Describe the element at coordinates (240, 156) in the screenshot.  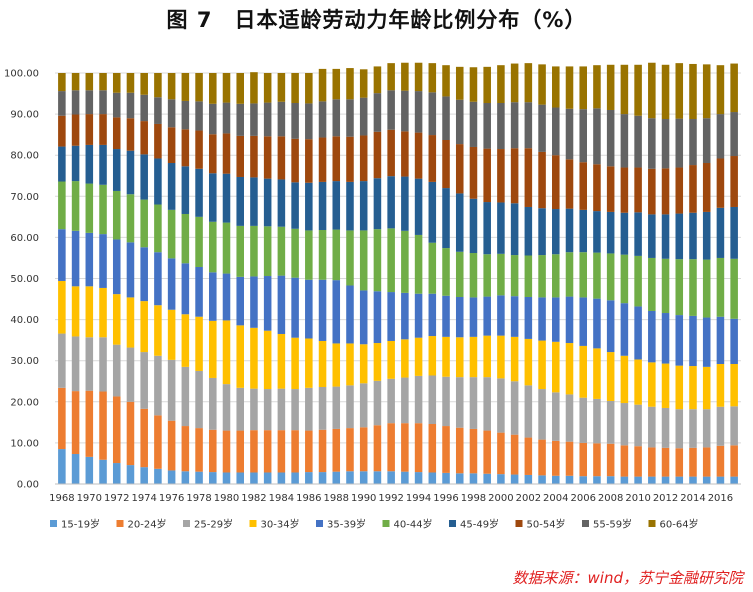
I see `bar-segment-50-54岁-1981` at that location.